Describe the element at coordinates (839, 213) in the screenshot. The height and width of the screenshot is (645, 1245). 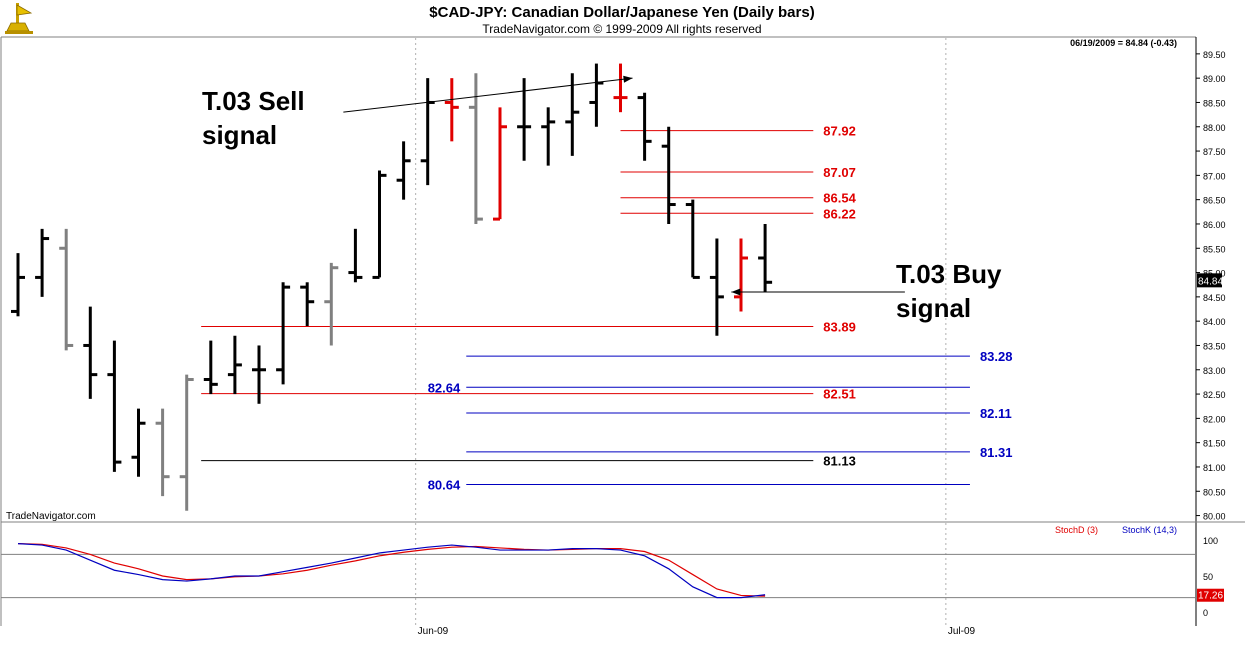
I see `level-label: 86.22` at that location.